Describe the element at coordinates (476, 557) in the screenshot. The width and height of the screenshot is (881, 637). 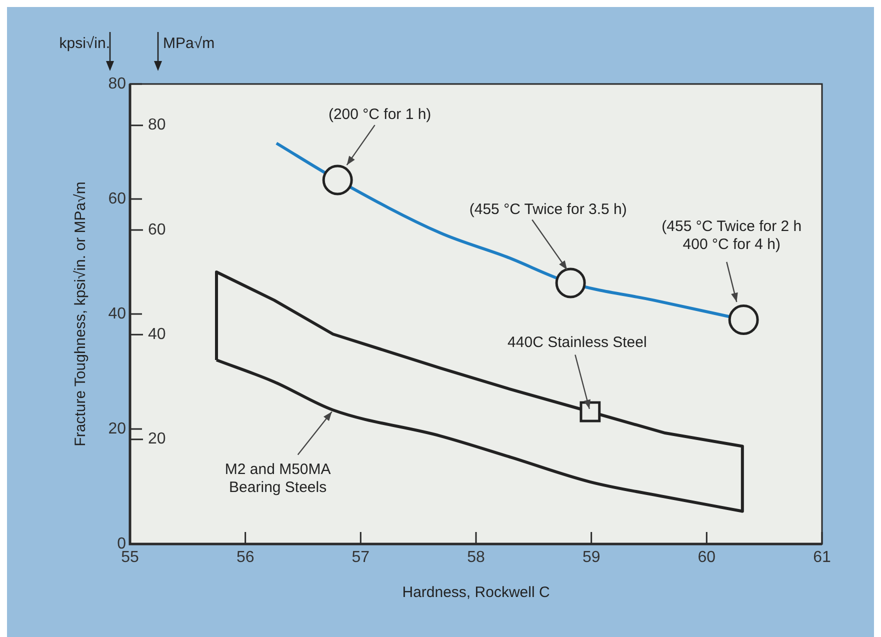
I see `x-tick-label: 58` at that location.